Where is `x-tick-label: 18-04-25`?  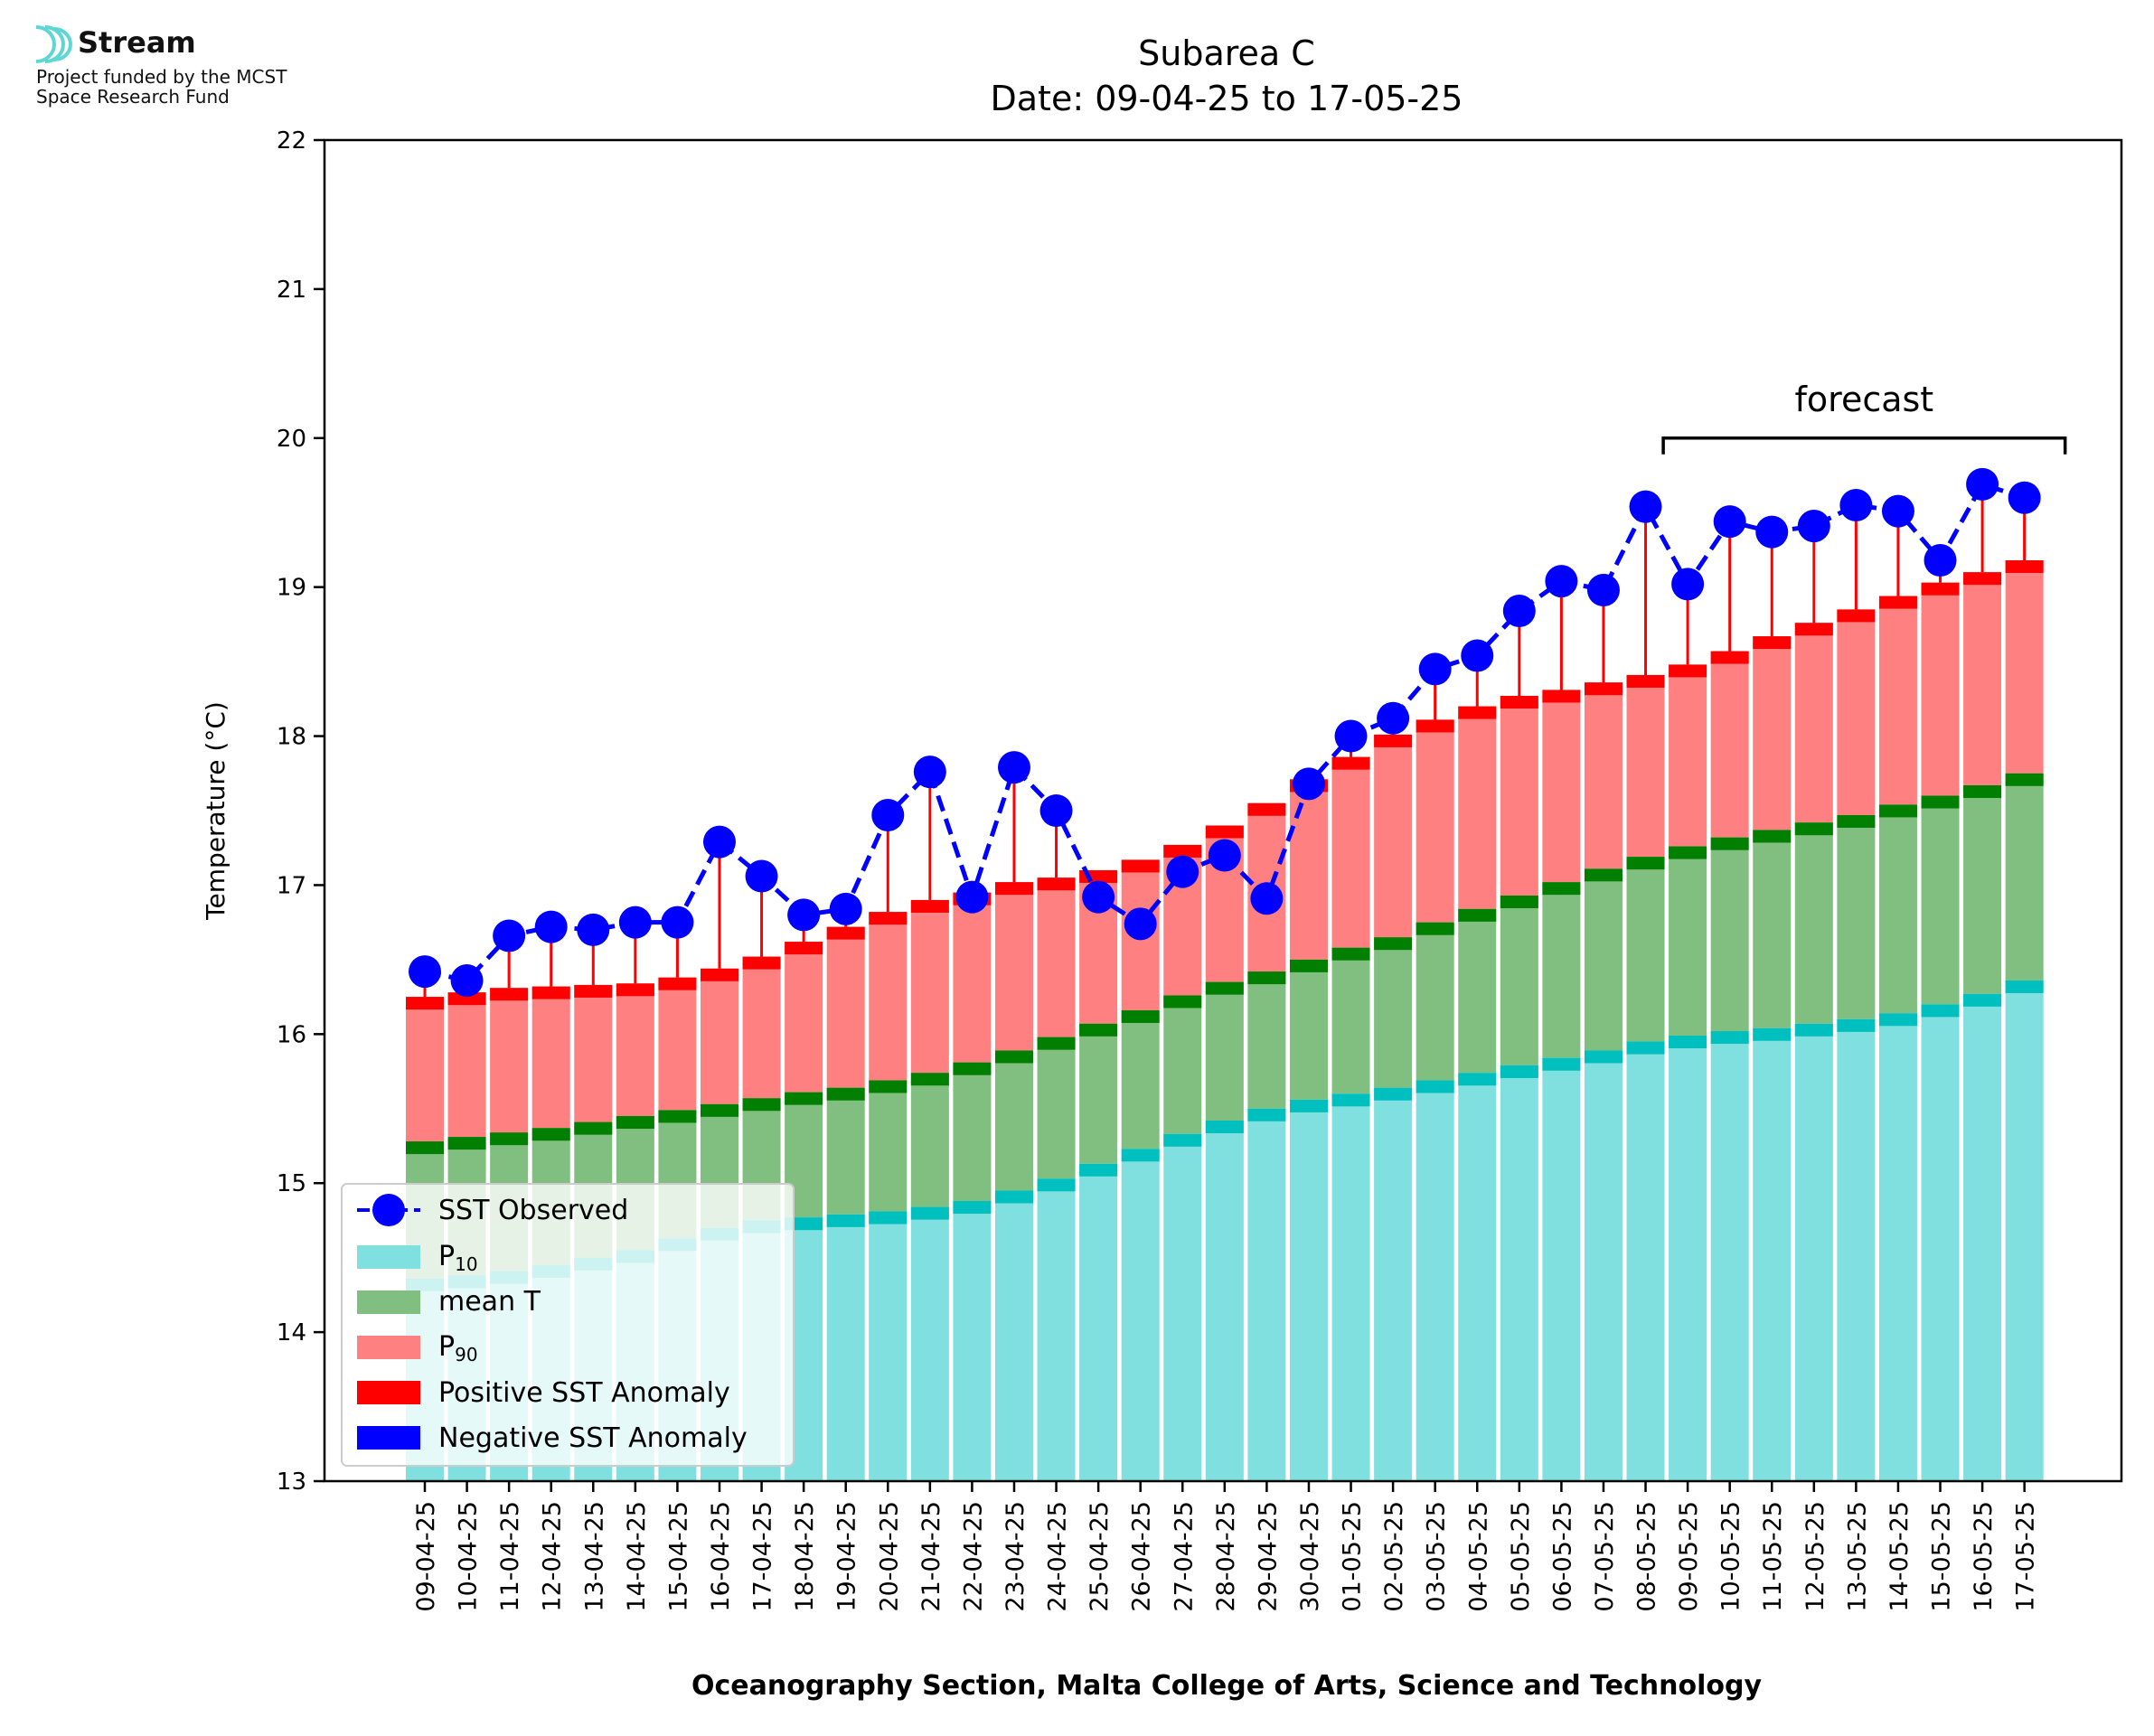
x-tick-label: 18-04-25 is located at coordinates (805, 1556).